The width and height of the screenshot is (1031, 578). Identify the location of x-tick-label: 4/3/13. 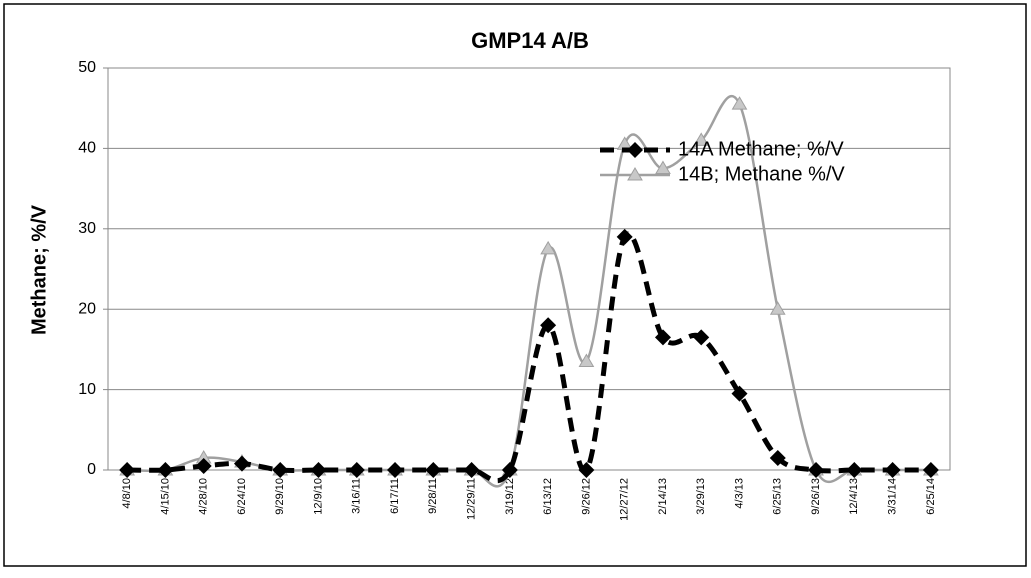
(739, 493).